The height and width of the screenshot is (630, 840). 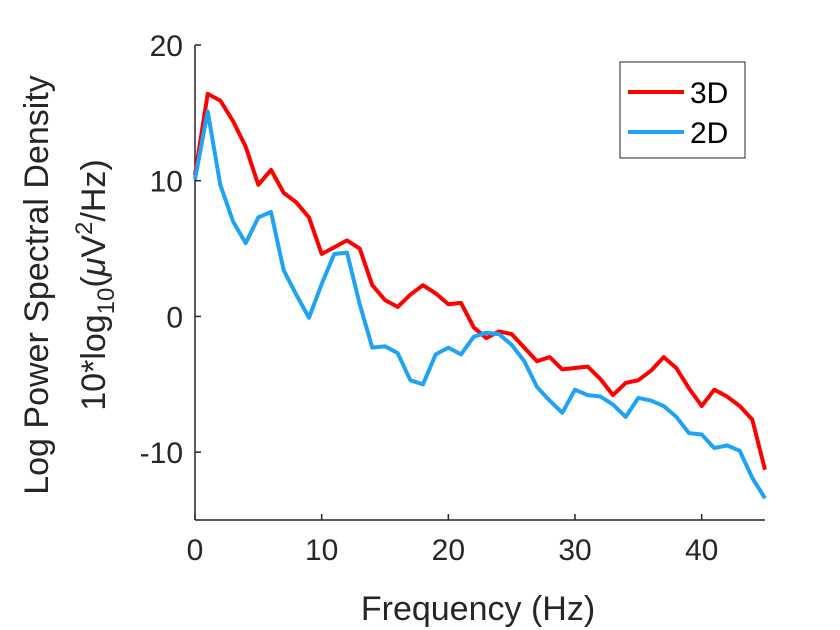 What do you see at coordinates (709, 93) in the screenshot?
I see `legend-label-3d: 3D` at bounding box center [709, 93].